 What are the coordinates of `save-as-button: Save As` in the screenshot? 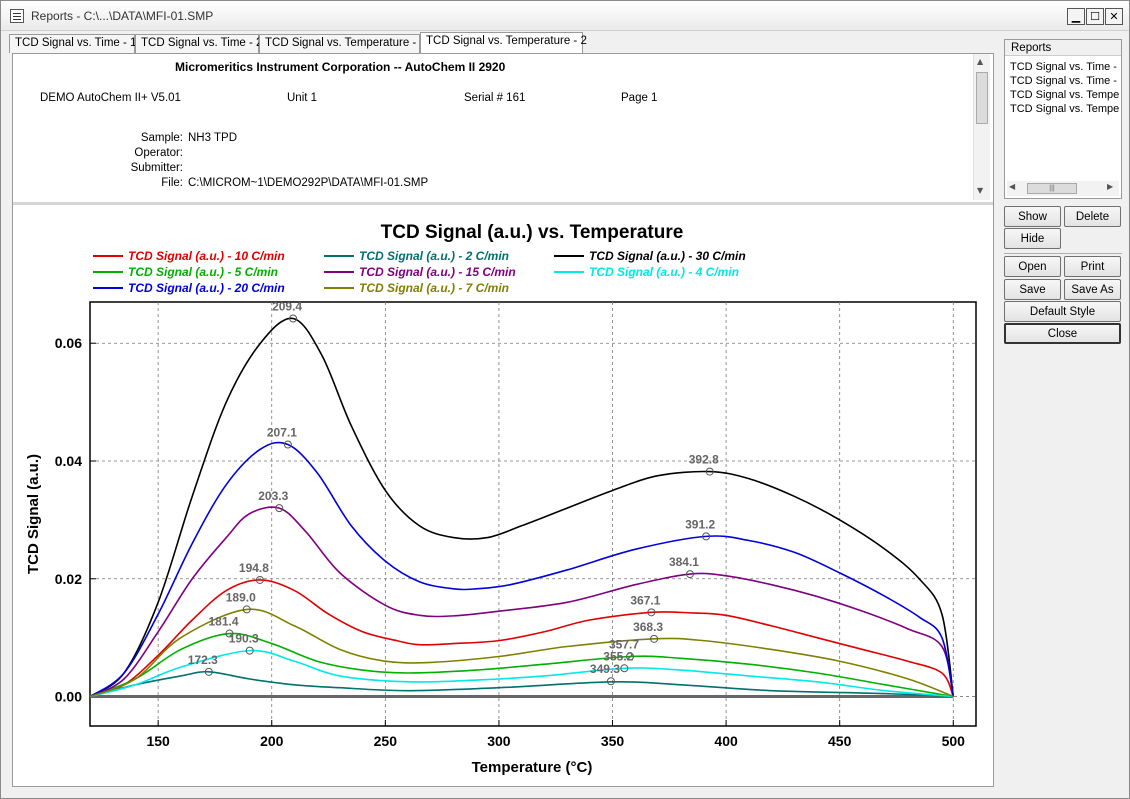 It's located at (1092, 289).